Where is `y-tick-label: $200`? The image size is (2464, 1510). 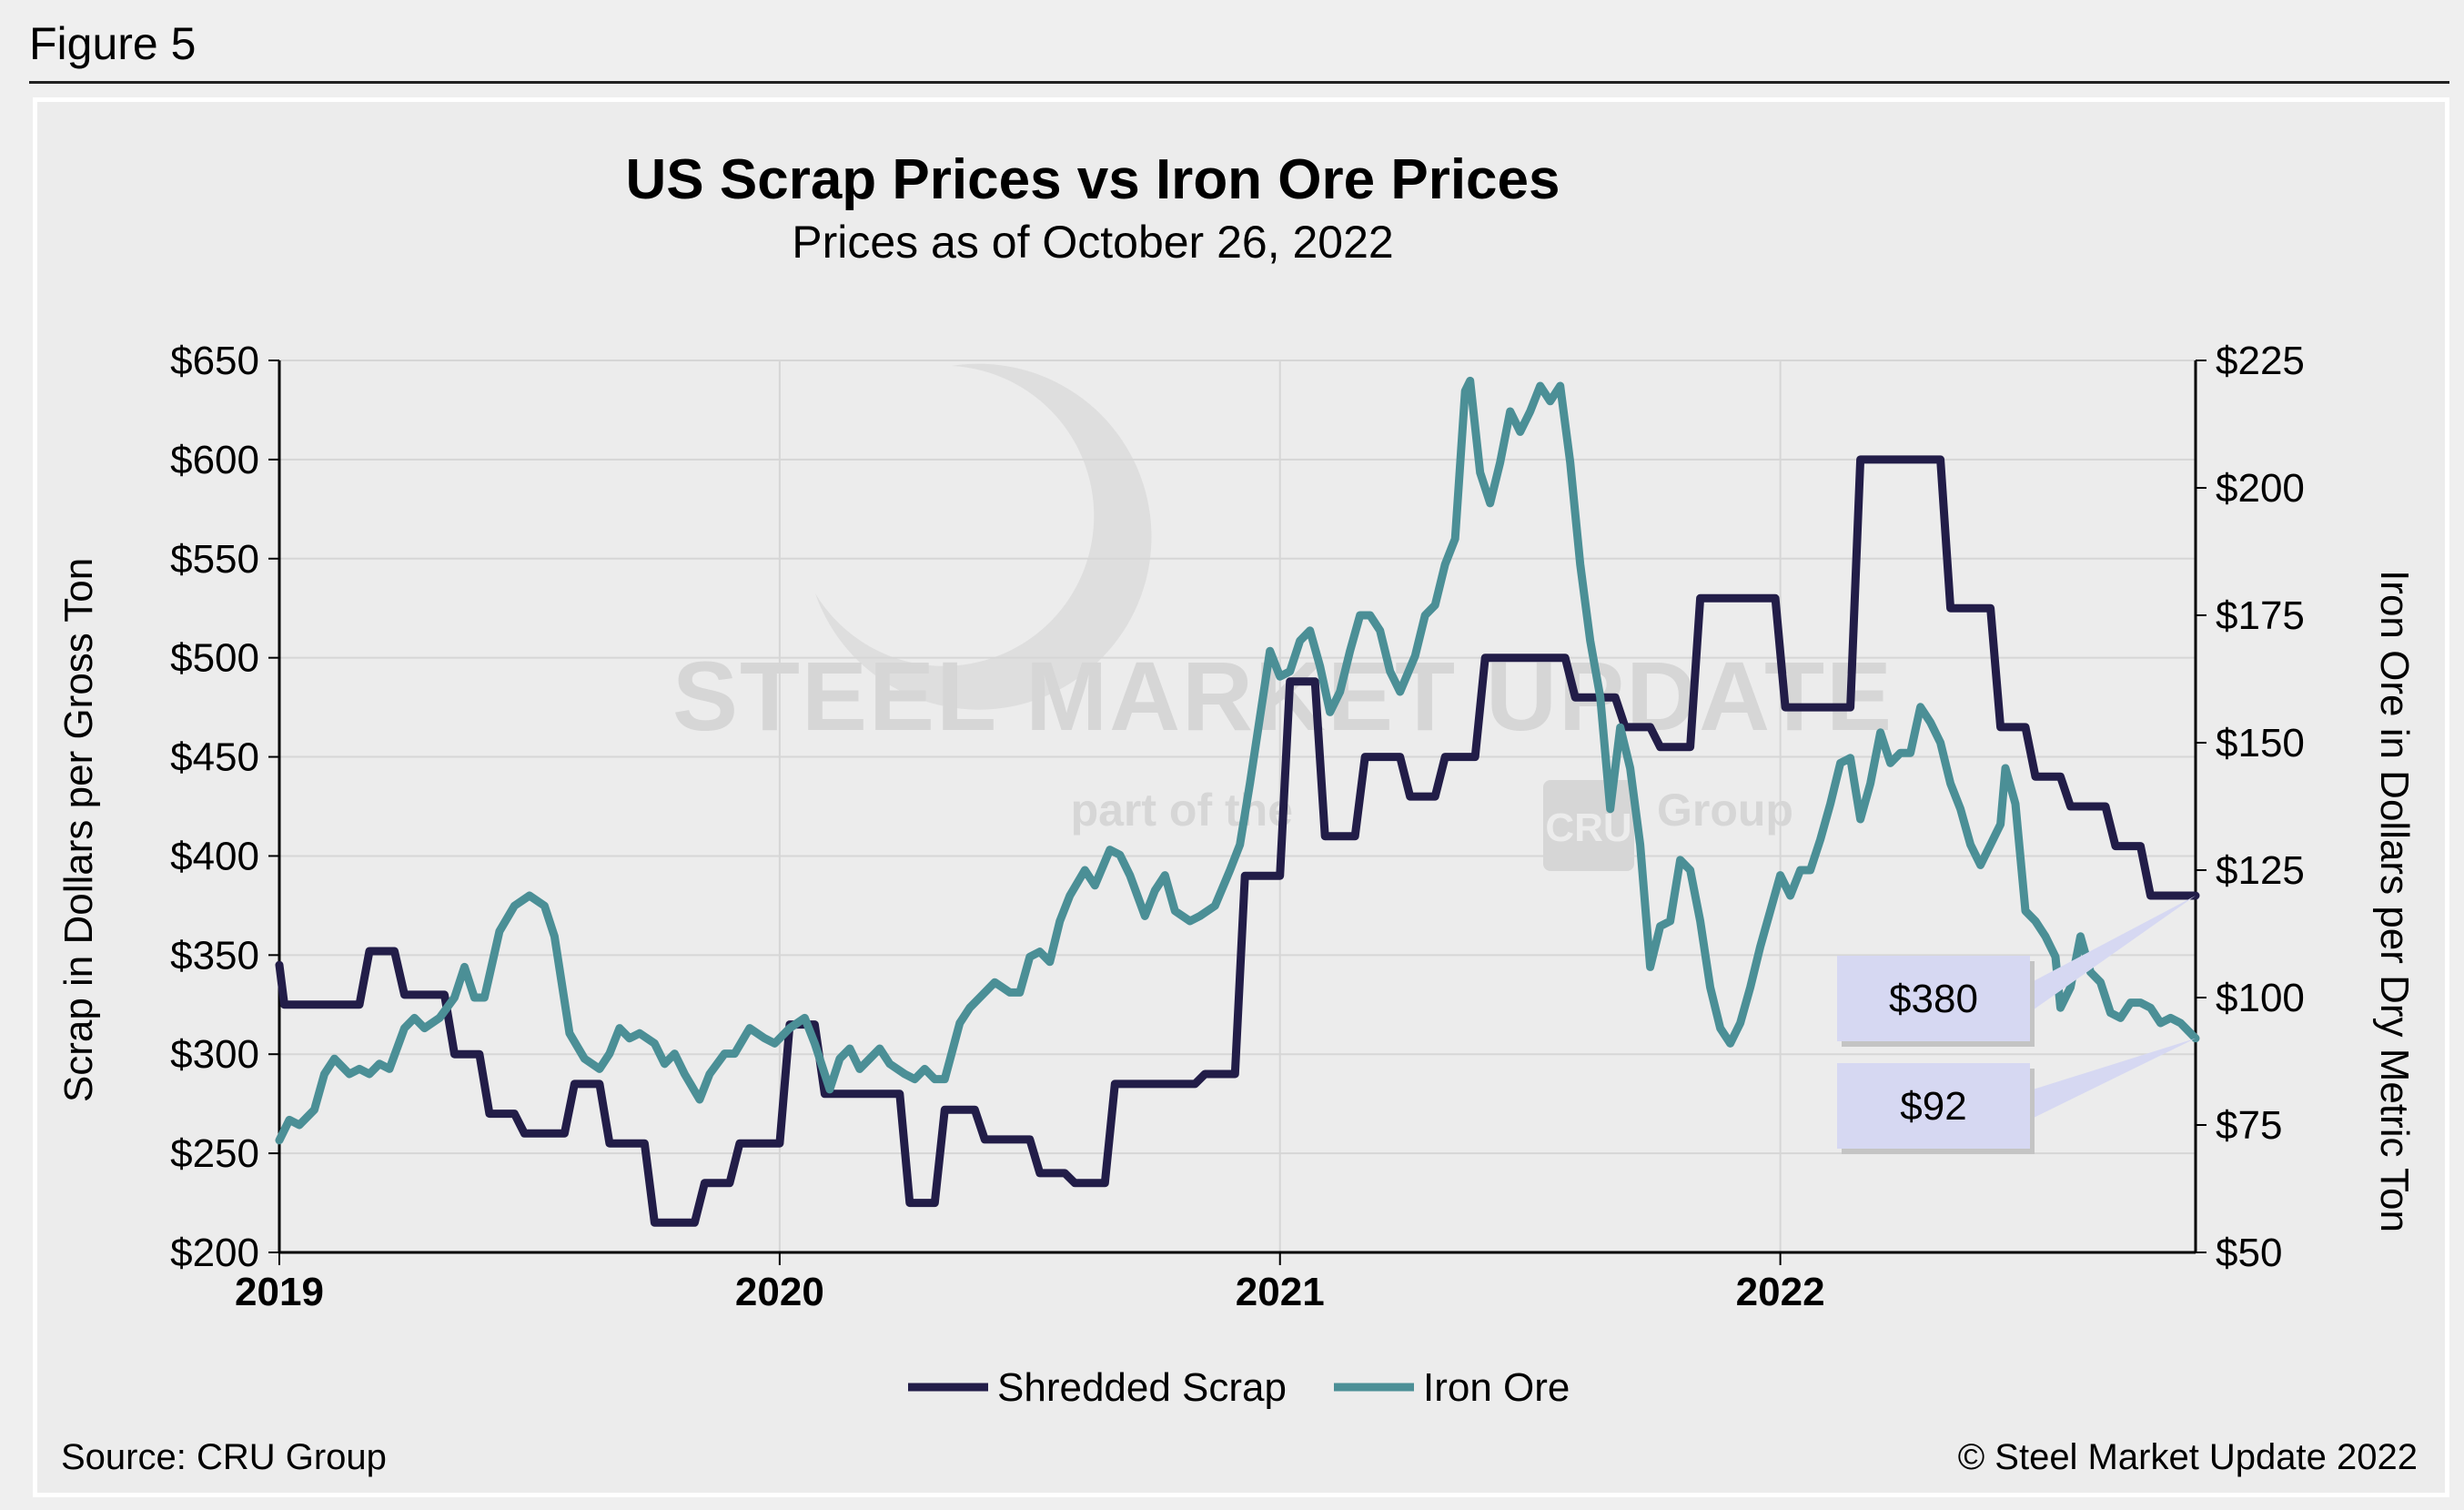
y-tick-label: $200 is located at coordinates (214, 1253).